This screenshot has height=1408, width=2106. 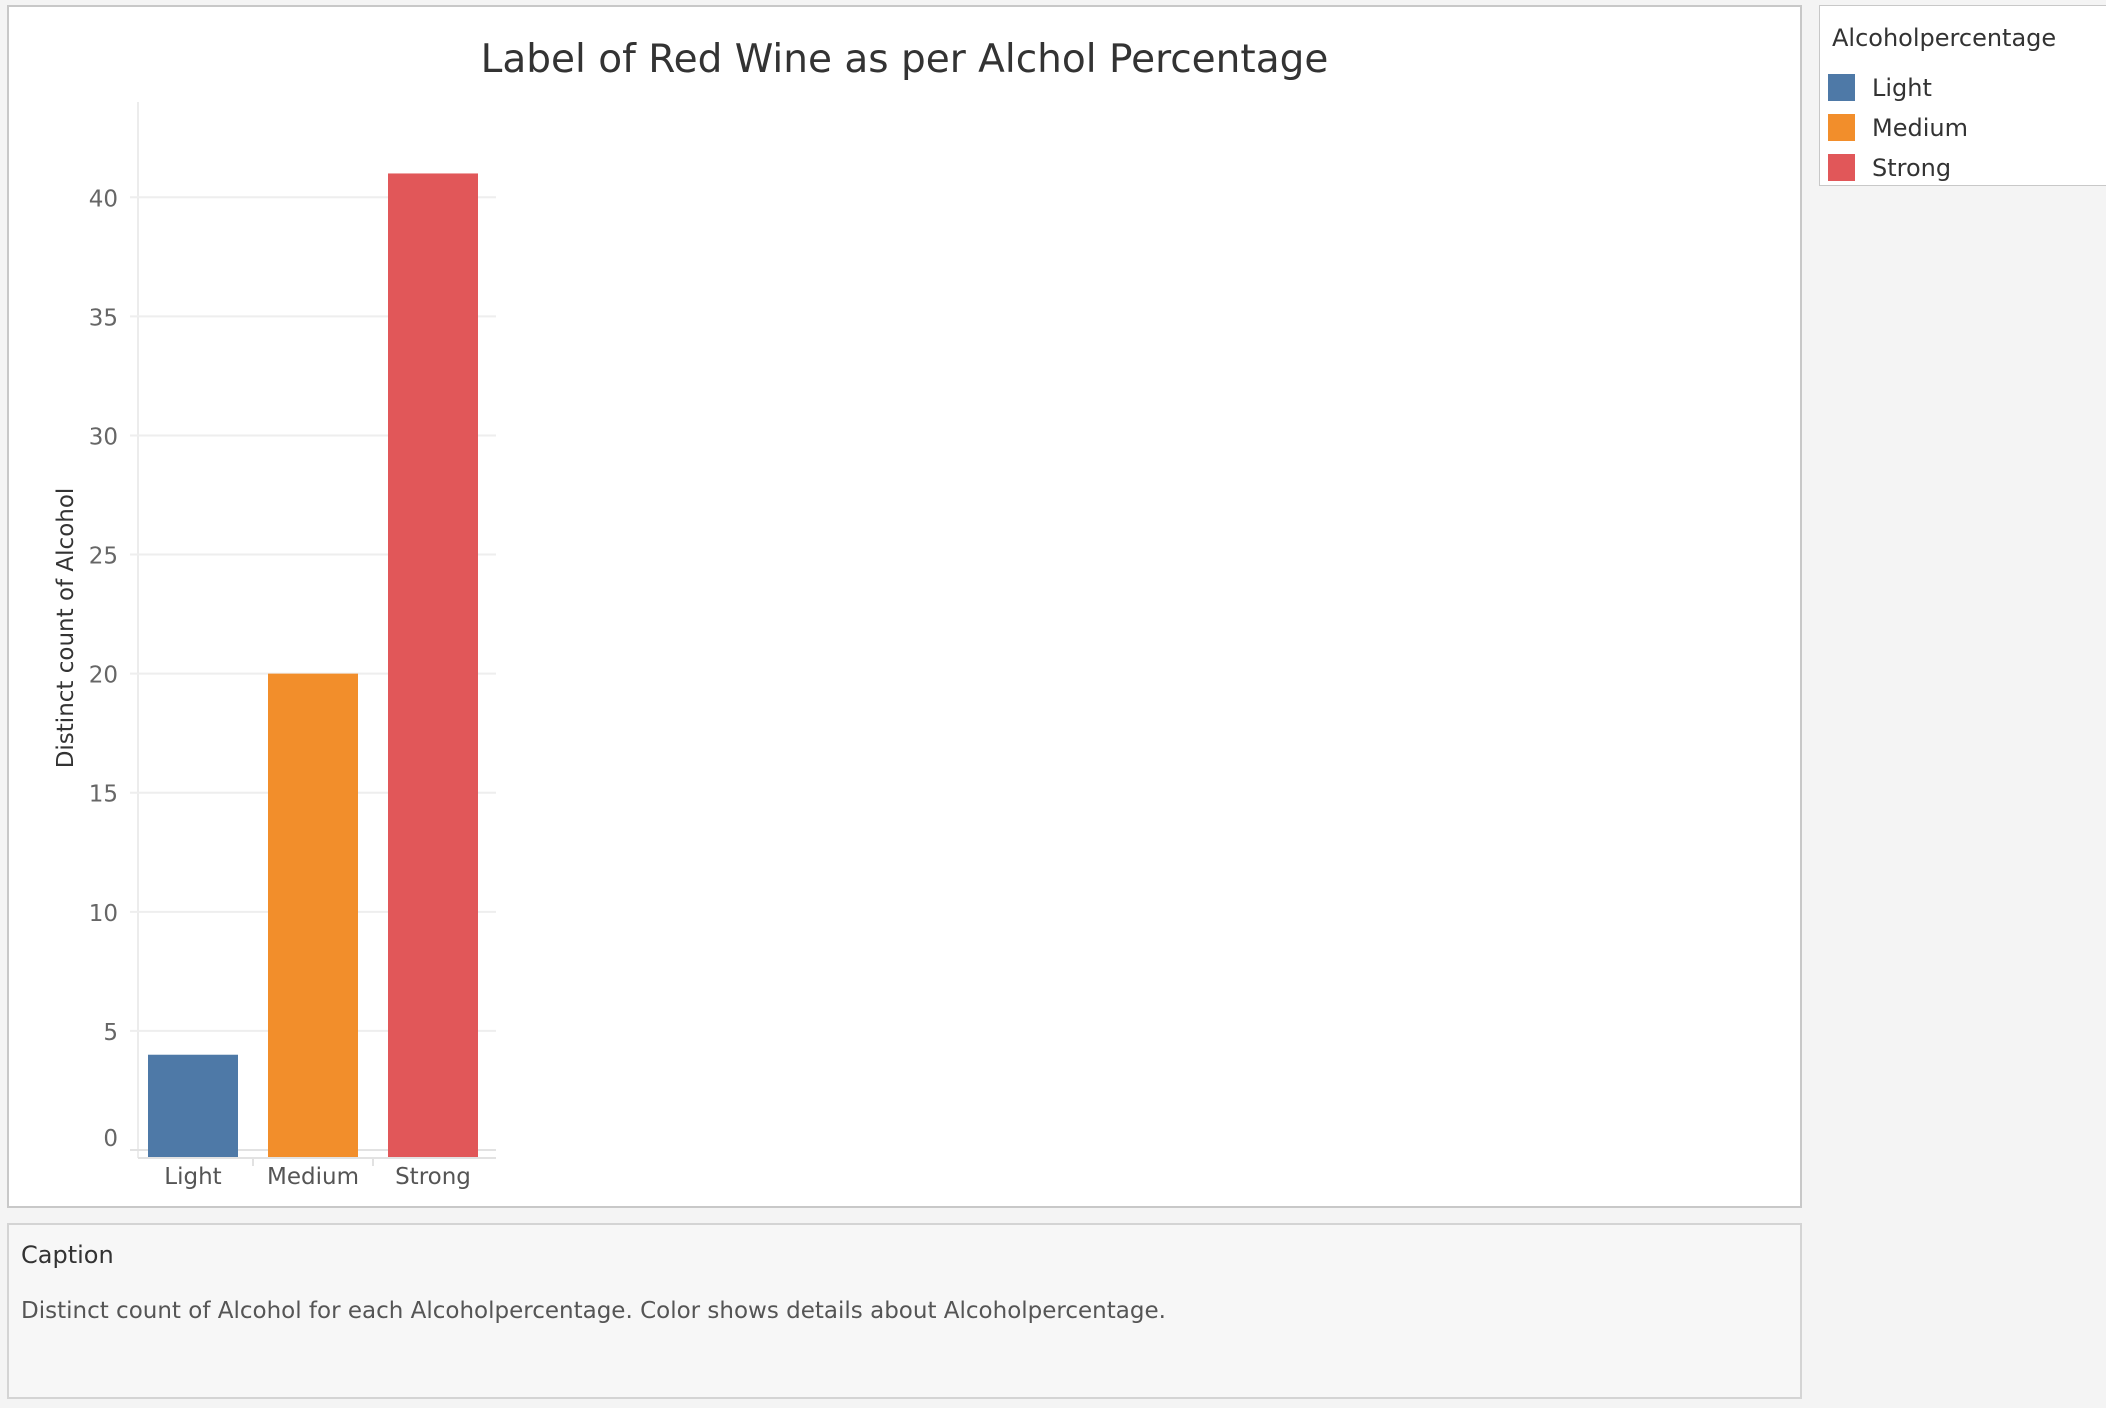 What do you see at coordinates (313, 665) in the screenshot?
I see `bars` at bounding box center [313, 665].